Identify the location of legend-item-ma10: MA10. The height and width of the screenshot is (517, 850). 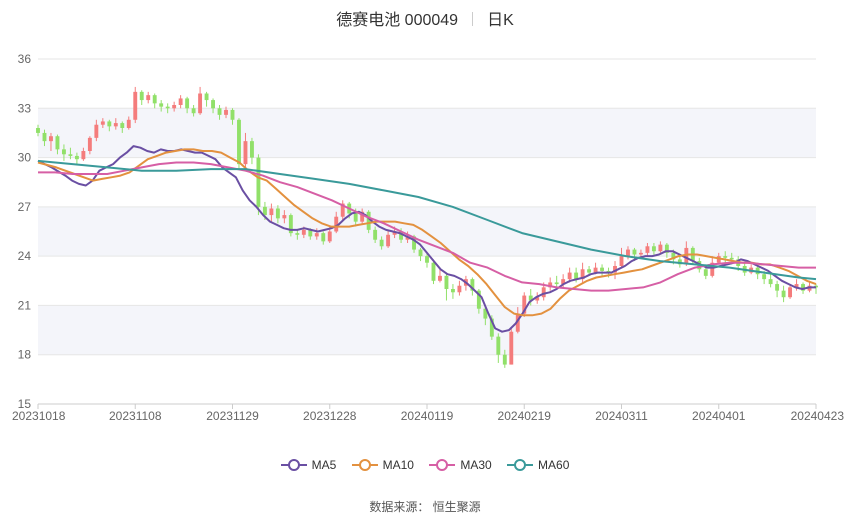
(382, 465).